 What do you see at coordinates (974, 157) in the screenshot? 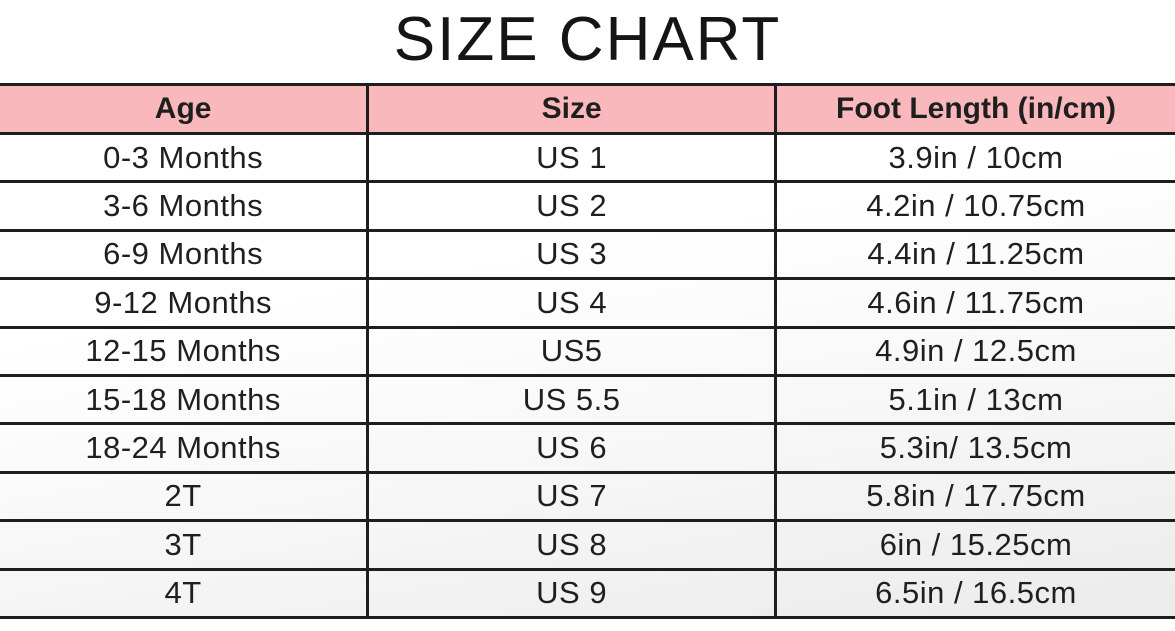
I see `foot-length-cell: 3.9in / 10cm` at bounding box center [974, 157].